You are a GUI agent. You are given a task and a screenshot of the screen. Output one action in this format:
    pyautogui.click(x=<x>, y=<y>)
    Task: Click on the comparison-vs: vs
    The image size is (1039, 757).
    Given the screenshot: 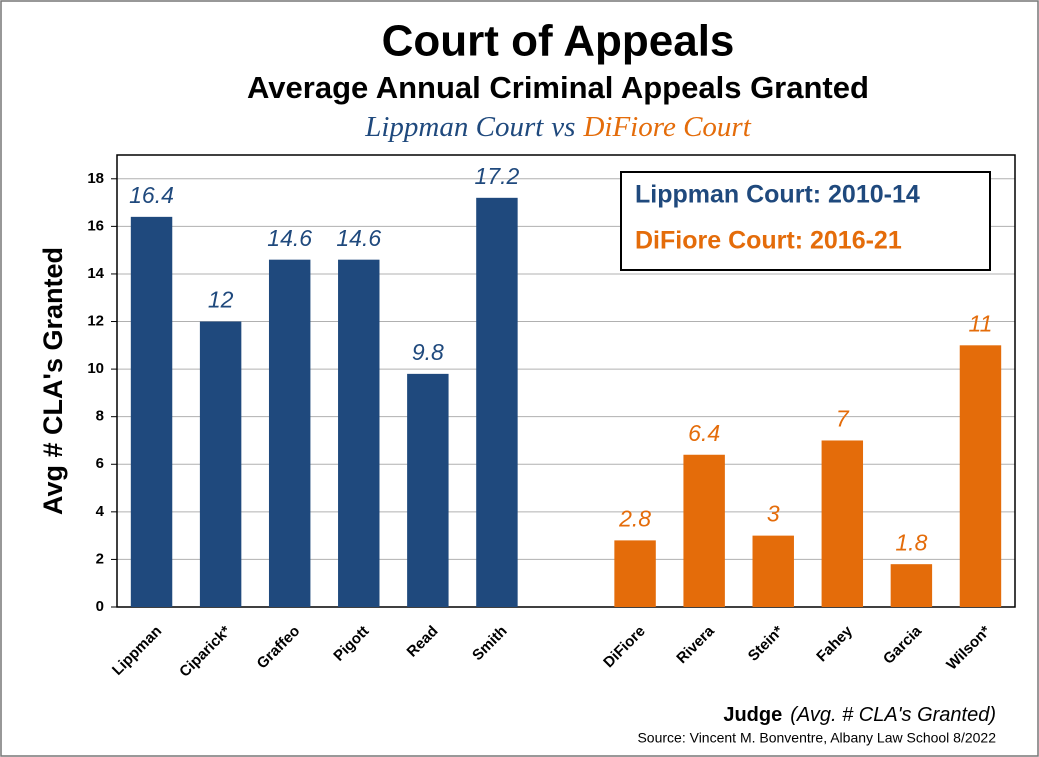 What is the action you would take?
    pyautogui.click(x=563, y=127)
    